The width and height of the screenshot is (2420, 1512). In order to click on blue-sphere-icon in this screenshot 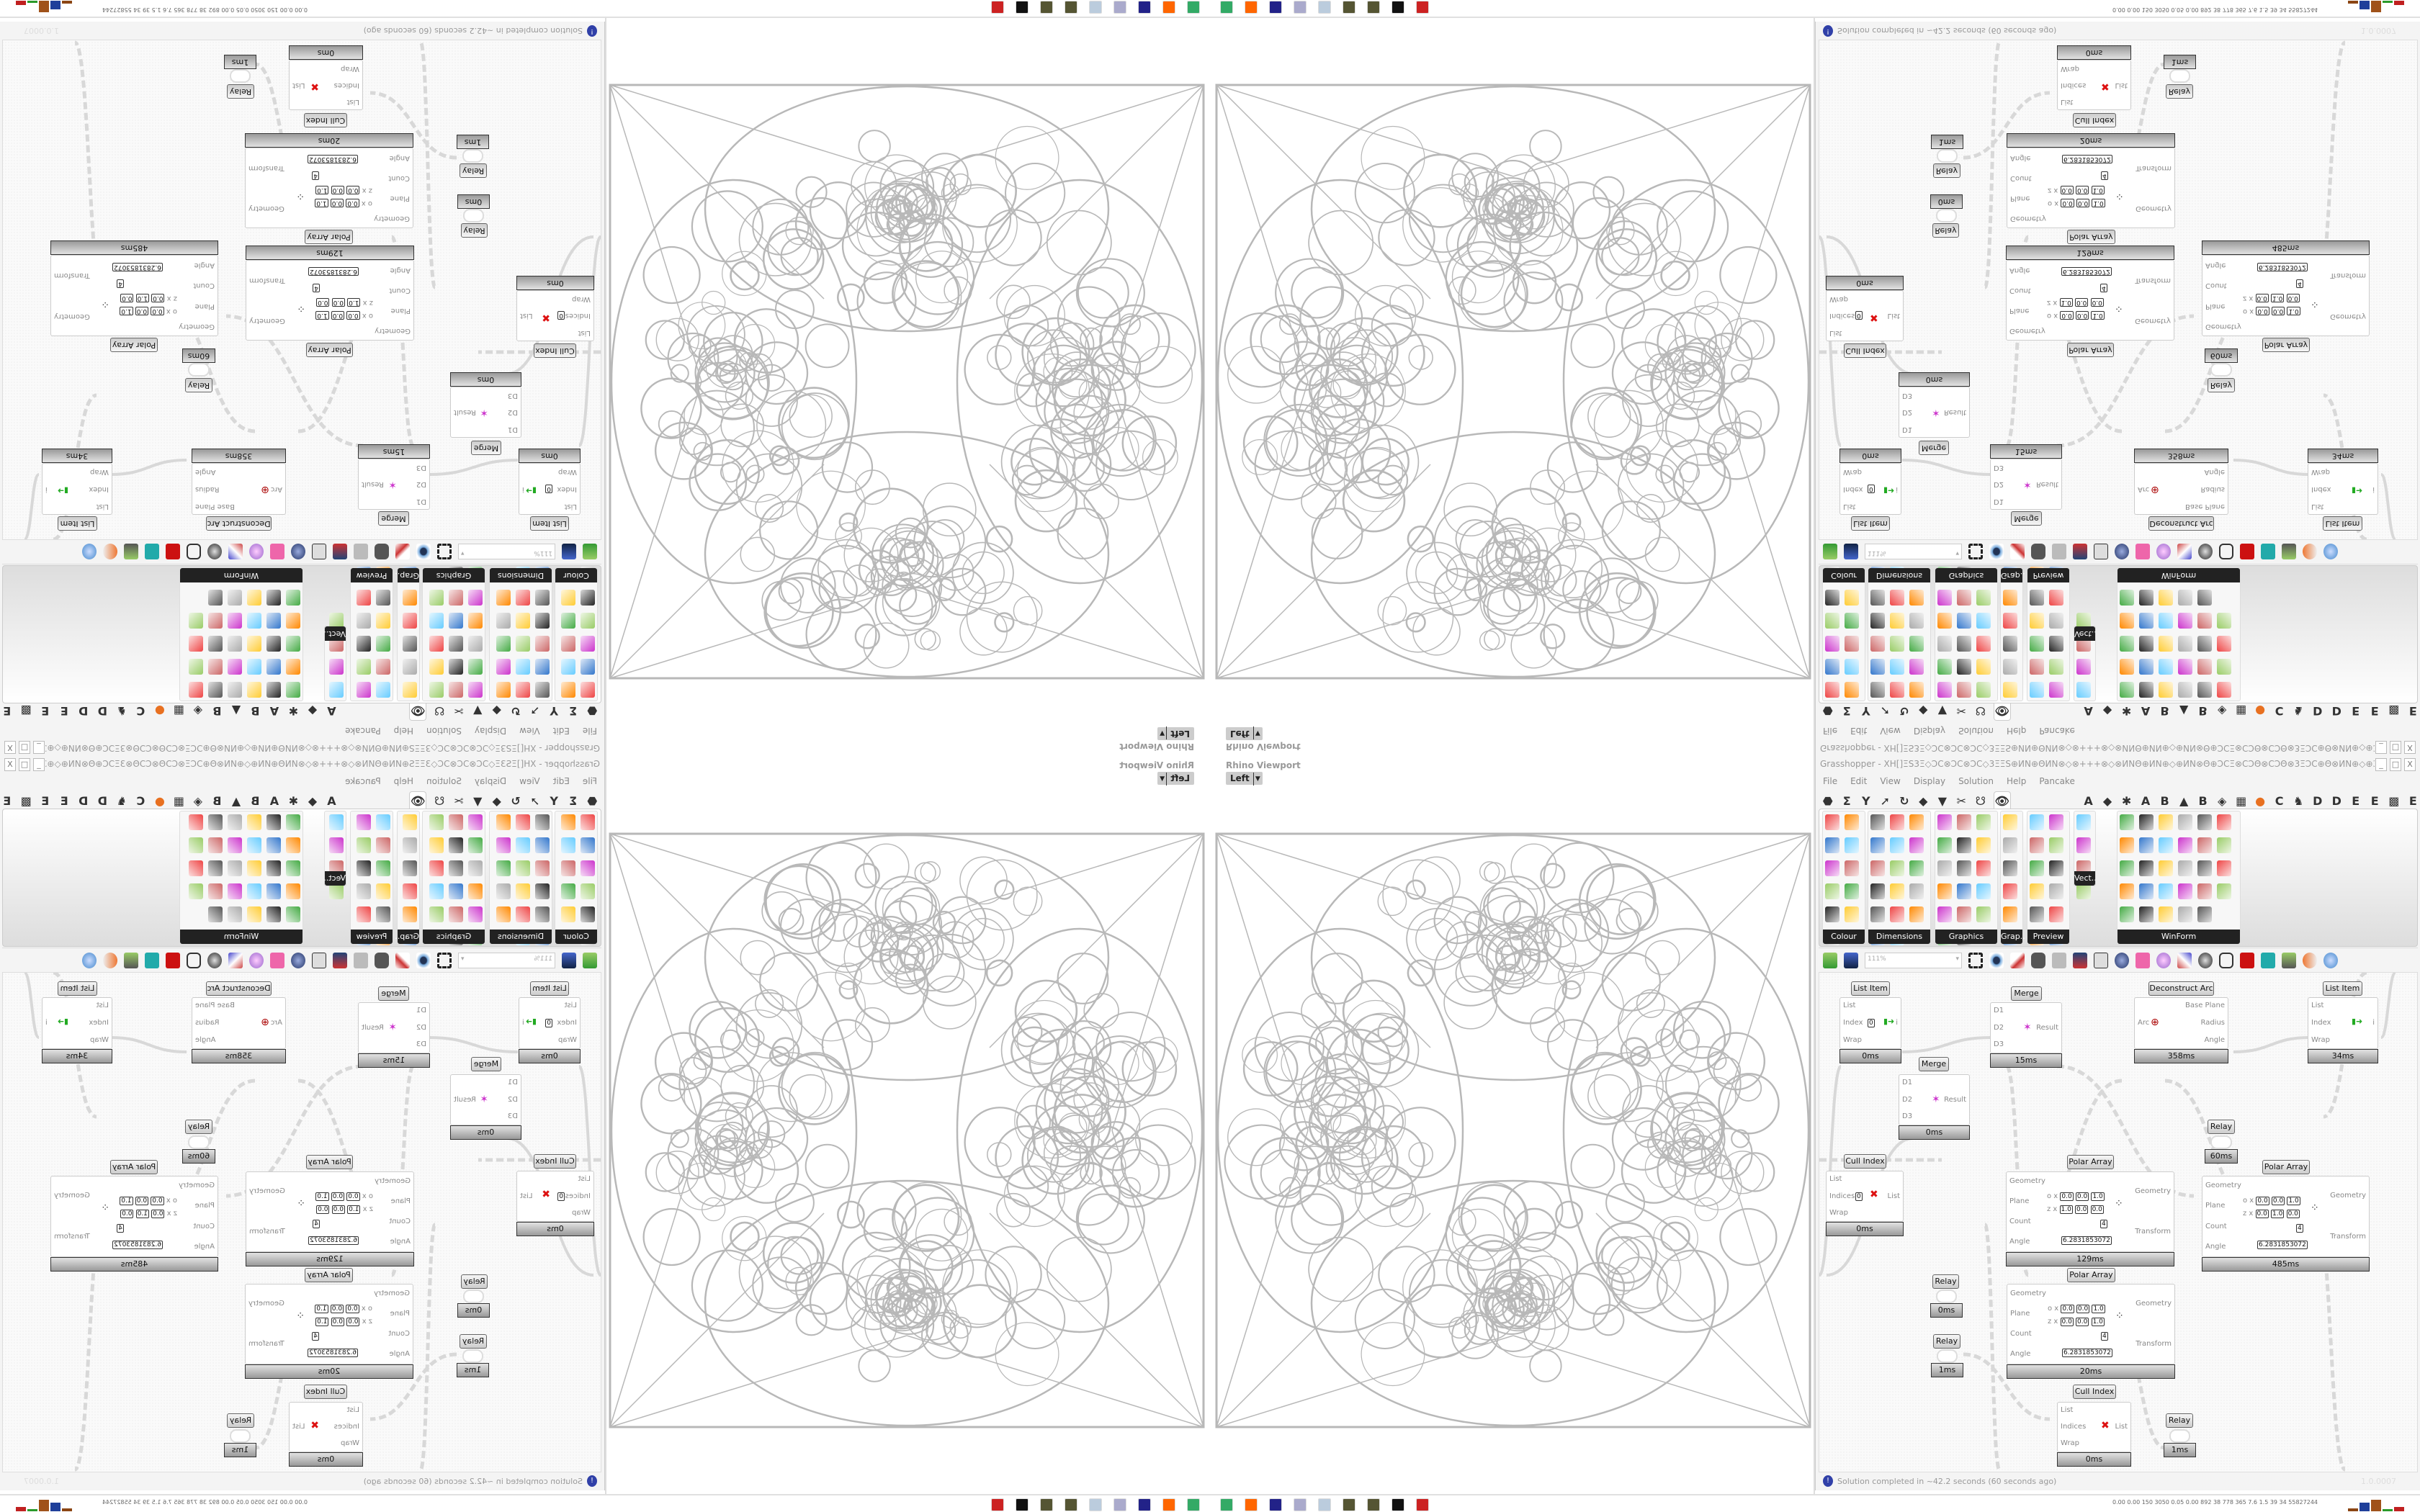, I will do `click(2330, 552)`.